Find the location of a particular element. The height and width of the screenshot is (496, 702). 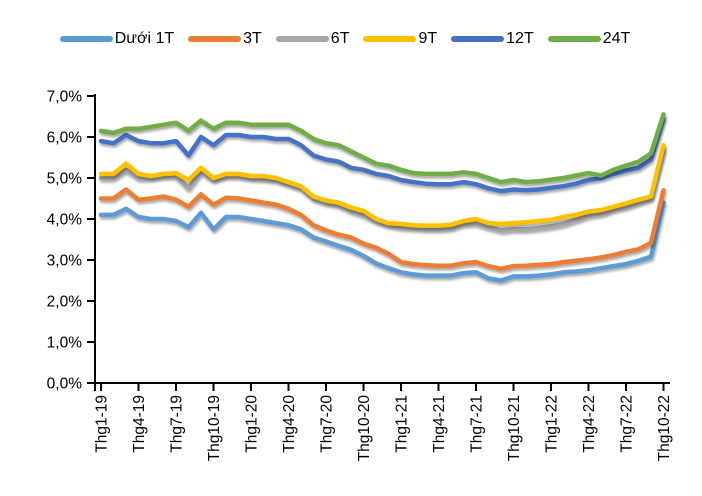

legend-label: 3T is located at coordinates (252, 38).